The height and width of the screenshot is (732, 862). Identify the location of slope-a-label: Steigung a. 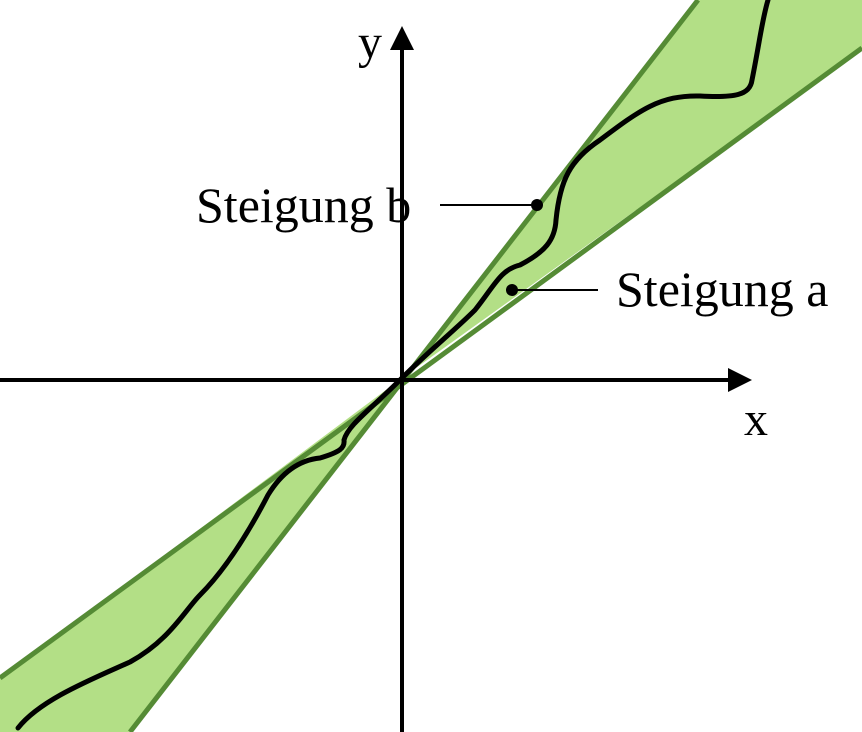
(722, 289).